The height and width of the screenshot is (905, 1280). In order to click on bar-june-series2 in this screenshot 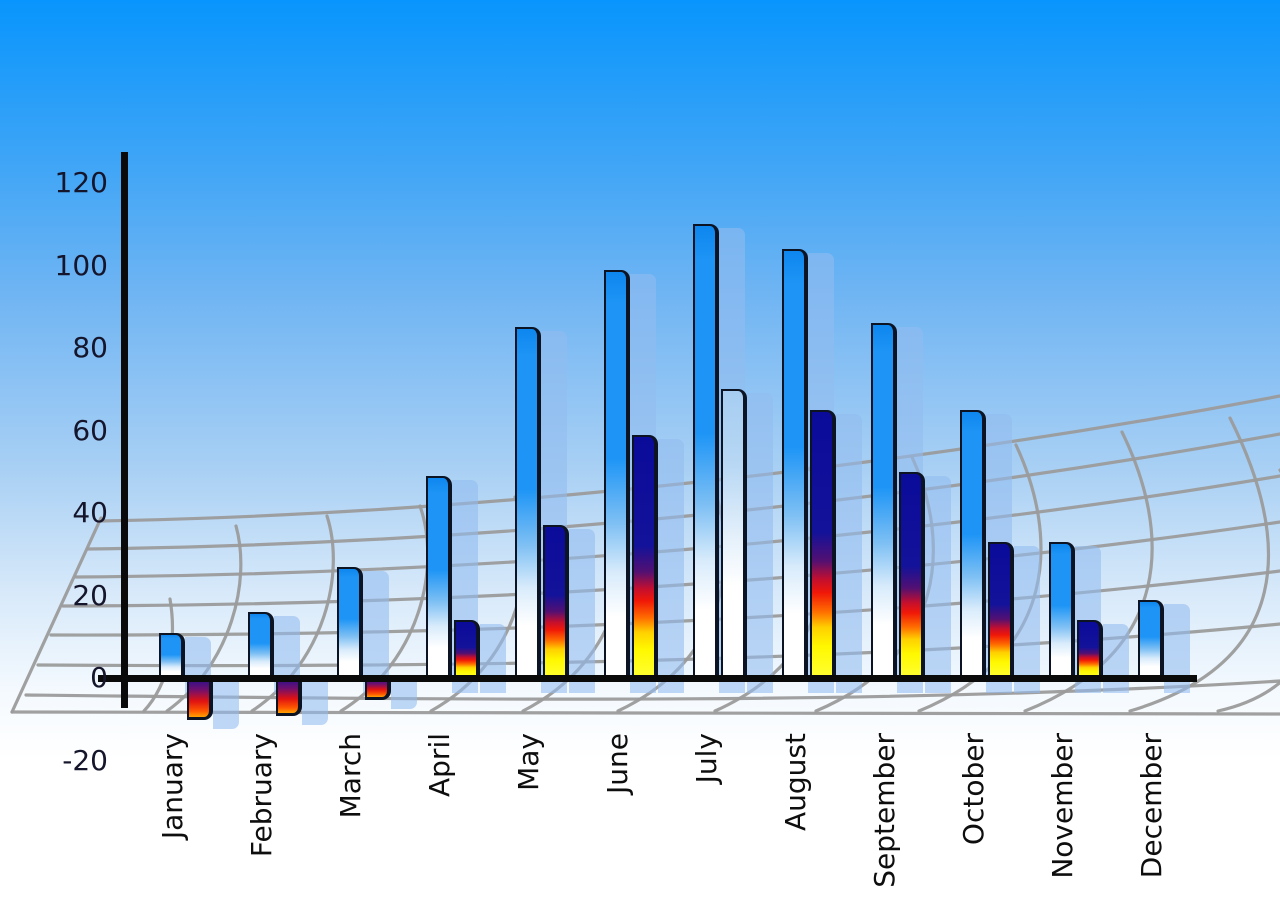, I will do `click(645, 556)`.